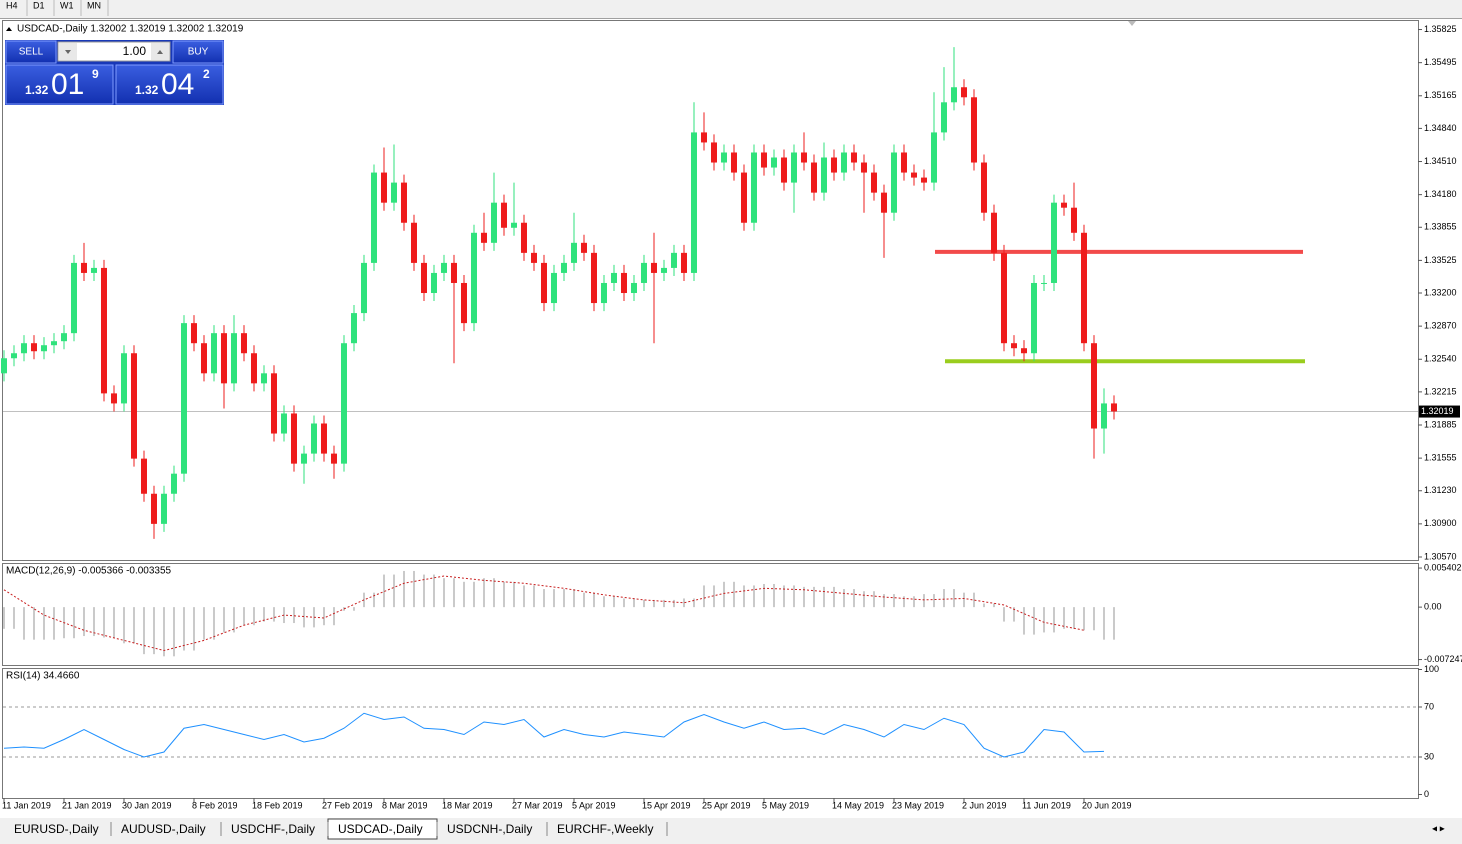  What do you see at coordinates (594, 805) in the screenshot?
I see `x-tick-label: 5 Apr 2019` at bounding box center [594, 805].